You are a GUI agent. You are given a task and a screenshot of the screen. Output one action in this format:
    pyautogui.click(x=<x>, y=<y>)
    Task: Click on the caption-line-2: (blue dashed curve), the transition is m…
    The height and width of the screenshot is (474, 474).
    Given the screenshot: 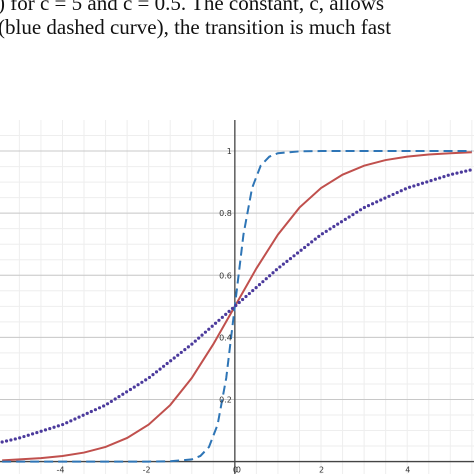 What is the action you would take?
    pyautogui.click(x=196, y=27)
    